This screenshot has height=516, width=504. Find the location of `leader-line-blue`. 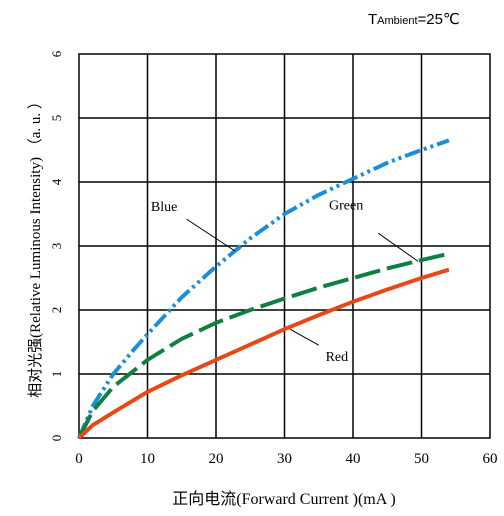

leader-line-blue is located at coordinates (211, 235).